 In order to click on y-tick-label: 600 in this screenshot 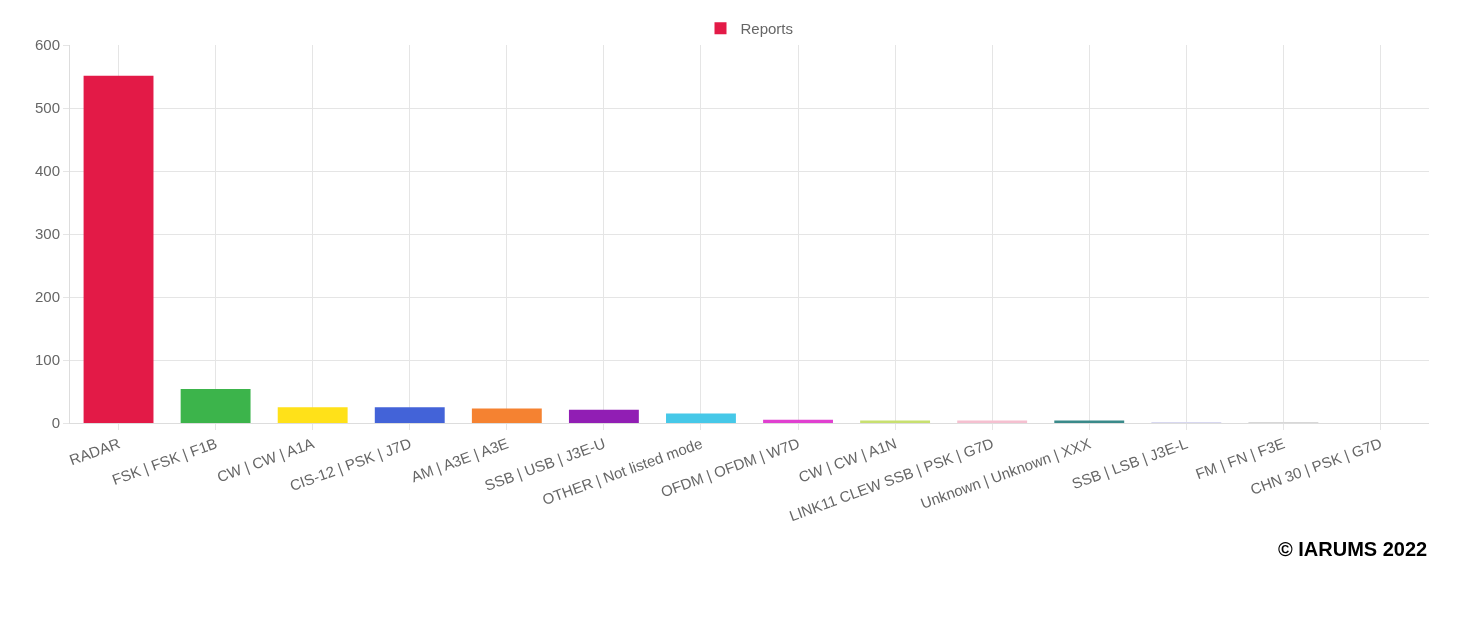, I will do `click(47, 45)`.